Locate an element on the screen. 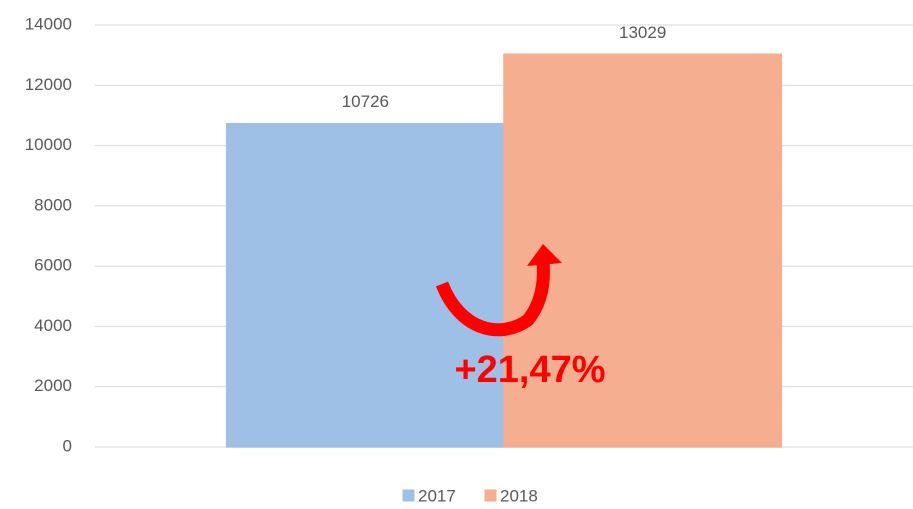  arrow is located at coordinates (492, 299).